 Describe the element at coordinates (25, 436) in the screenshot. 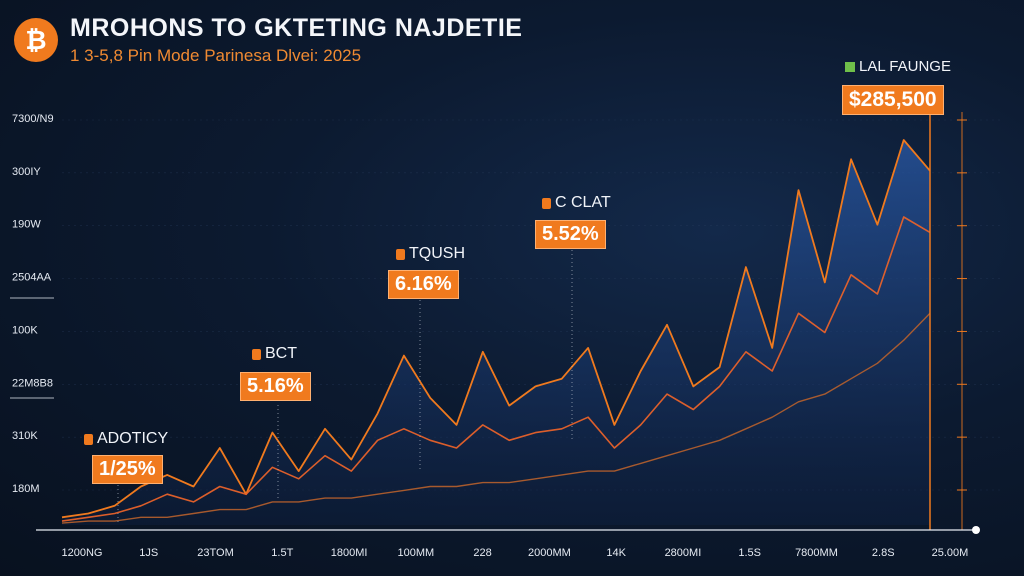

I see `y-tick-label: 310K` at that location.